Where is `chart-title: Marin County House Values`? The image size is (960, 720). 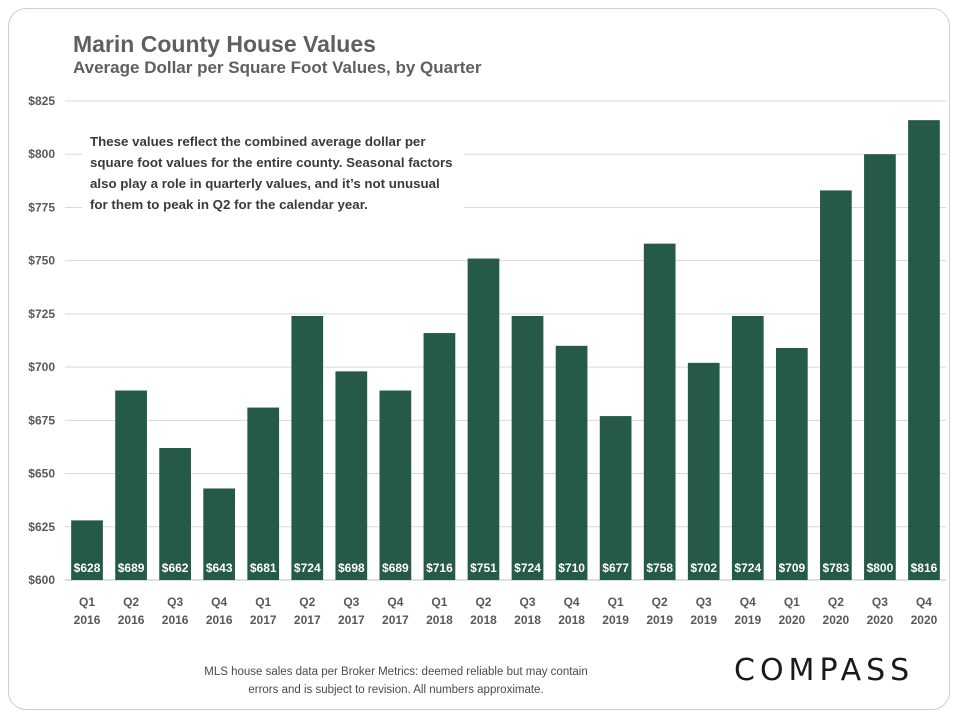
chart-title: Marin County House Values is located at coordinates (224, 44).